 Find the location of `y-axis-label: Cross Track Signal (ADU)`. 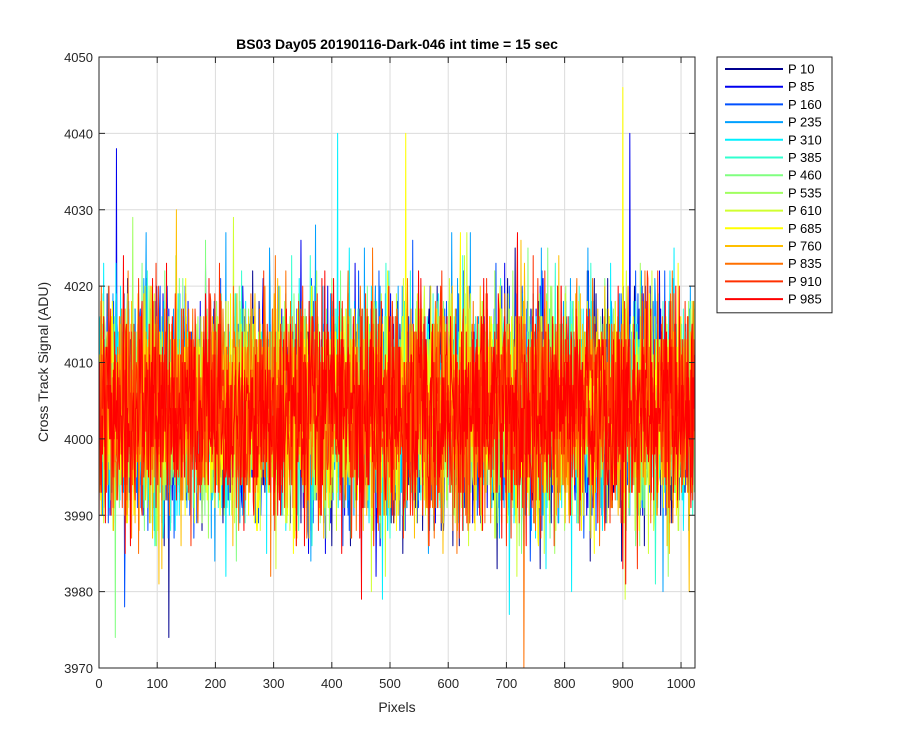

y-axis-label: Cross Track Signal (ADU) is located at coordinates (43, 362).